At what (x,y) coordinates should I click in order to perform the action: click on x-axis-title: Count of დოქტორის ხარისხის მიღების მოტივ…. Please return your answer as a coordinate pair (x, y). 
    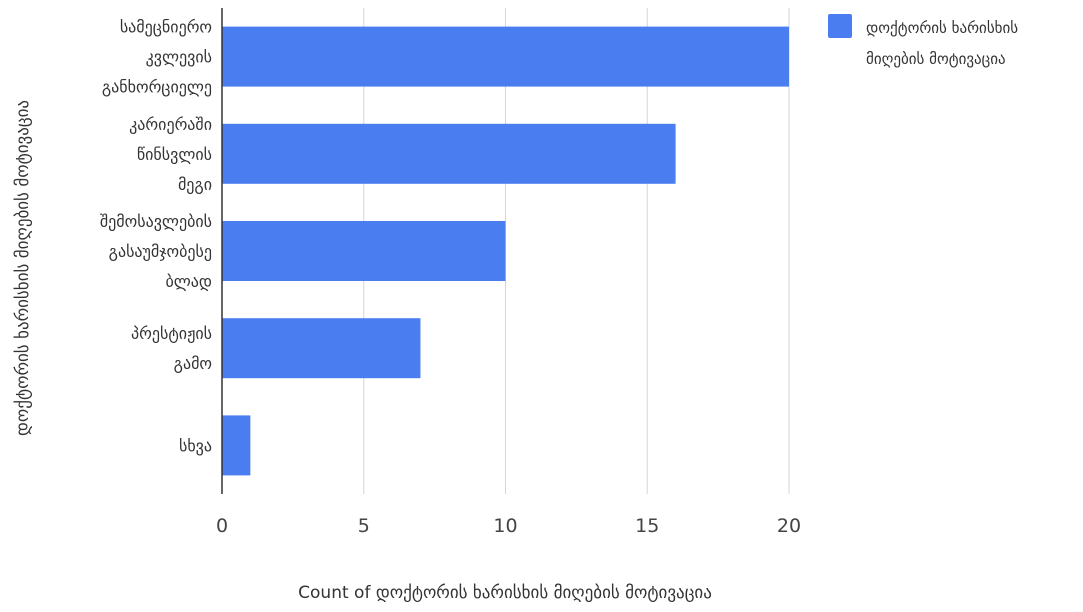
    Looking at the image, I should click on (505, 593).